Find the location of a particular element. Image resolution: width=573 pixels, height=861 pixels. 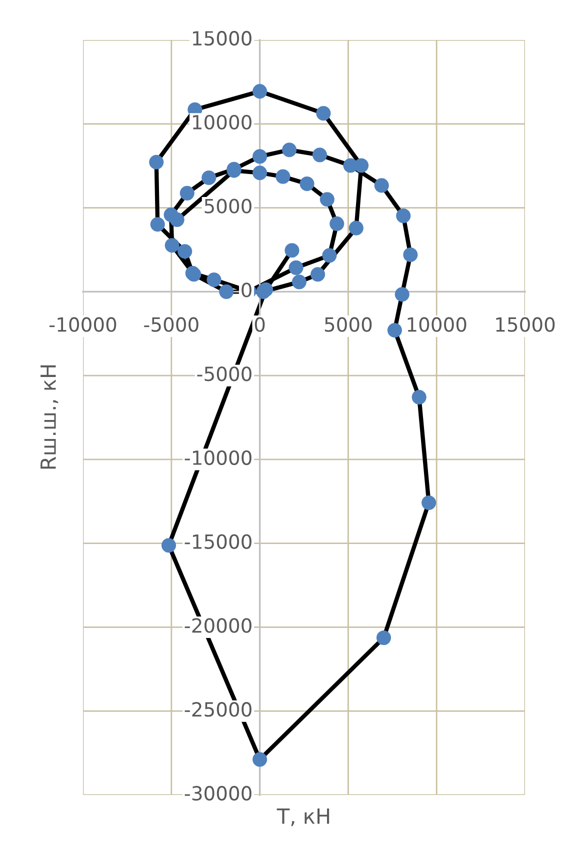

y-tick-label: 5000 is located at coordinates (228, 206).